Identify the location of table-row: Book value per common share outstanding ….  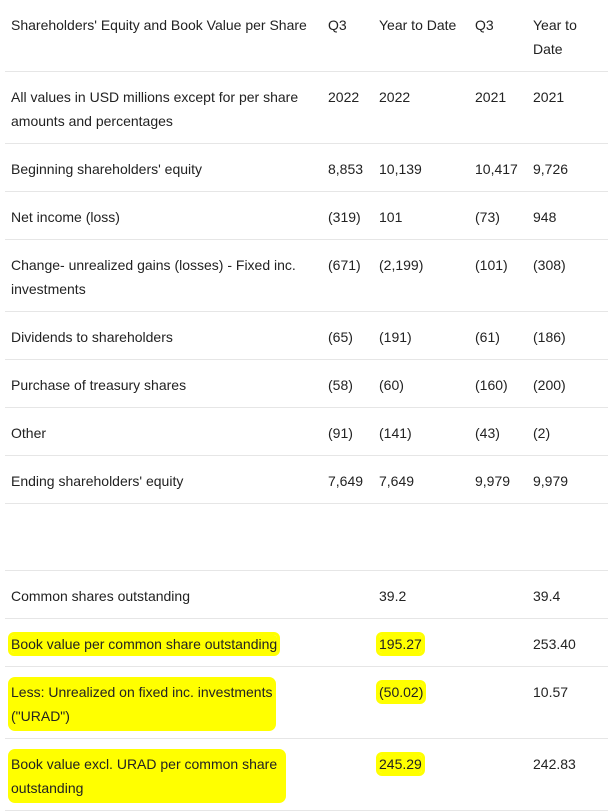
(306, 642).